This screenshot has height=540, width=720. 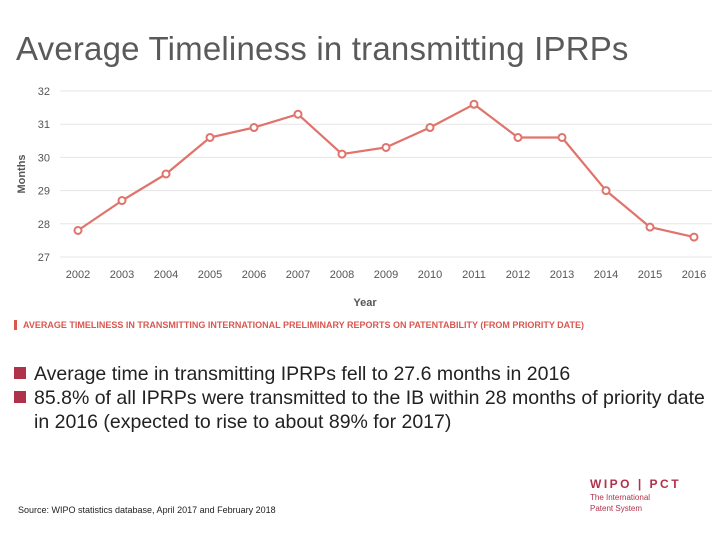 I want to click on x-tick-label: 2003, so click(x=122, y=275).